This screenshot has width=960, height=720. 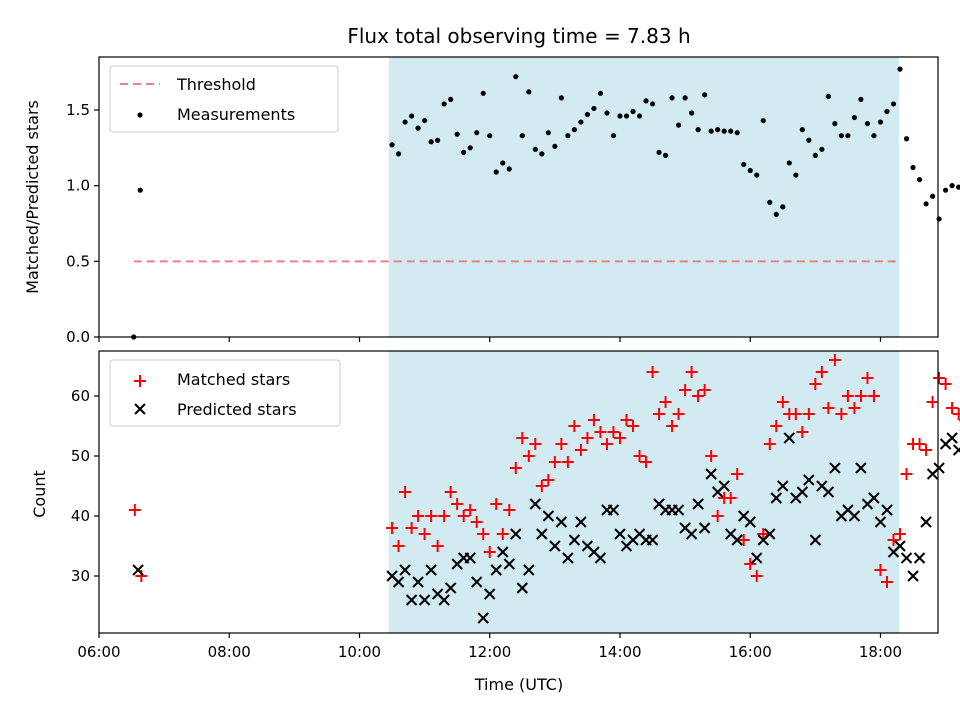 I want to click on count-x-ticks: 06:00 08:00 10:00 12:00 14:00 16:00 18:00, so click(x=489, y=647).